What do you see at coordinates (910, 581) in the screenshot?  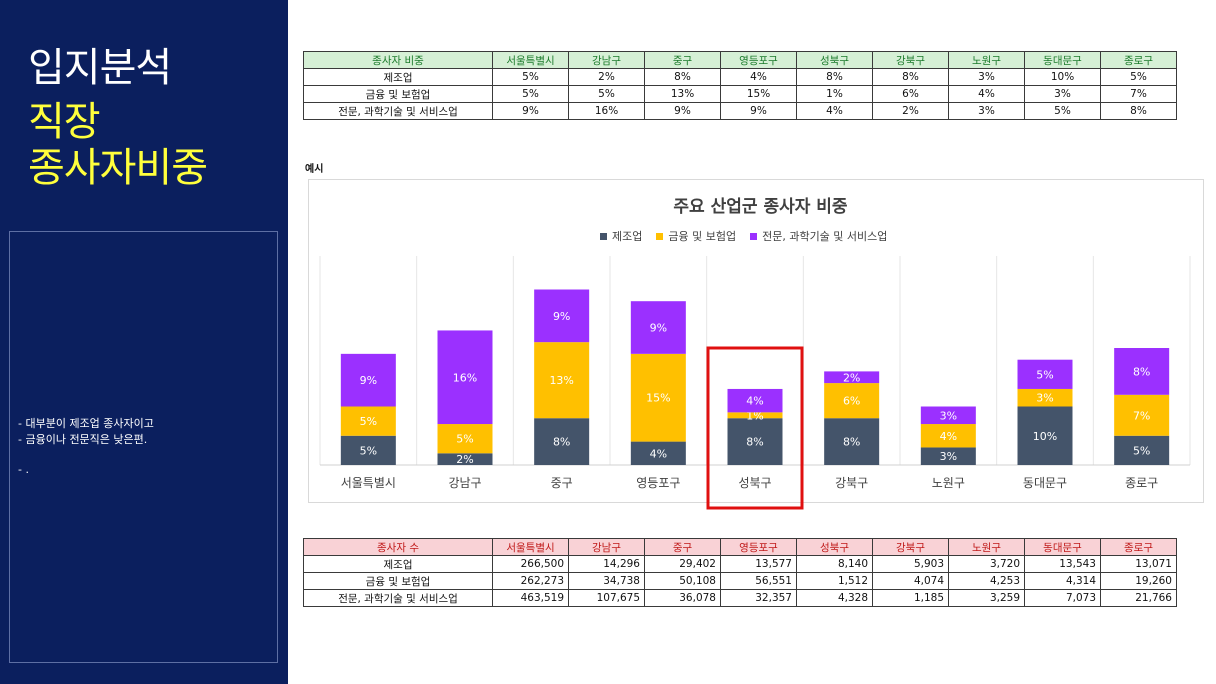 I see `table-cell: 4,074` at bounding box center [910, 581].